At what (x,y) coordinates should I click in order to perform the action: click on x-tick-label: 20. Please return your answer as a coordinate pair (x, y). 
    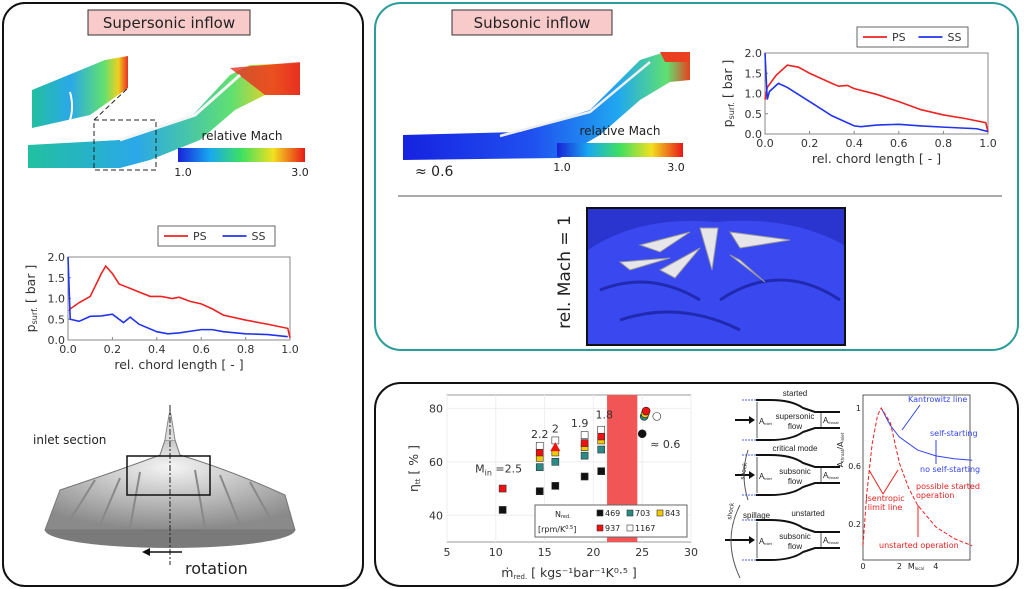
    Looking at the image, I should click on (593, 552).